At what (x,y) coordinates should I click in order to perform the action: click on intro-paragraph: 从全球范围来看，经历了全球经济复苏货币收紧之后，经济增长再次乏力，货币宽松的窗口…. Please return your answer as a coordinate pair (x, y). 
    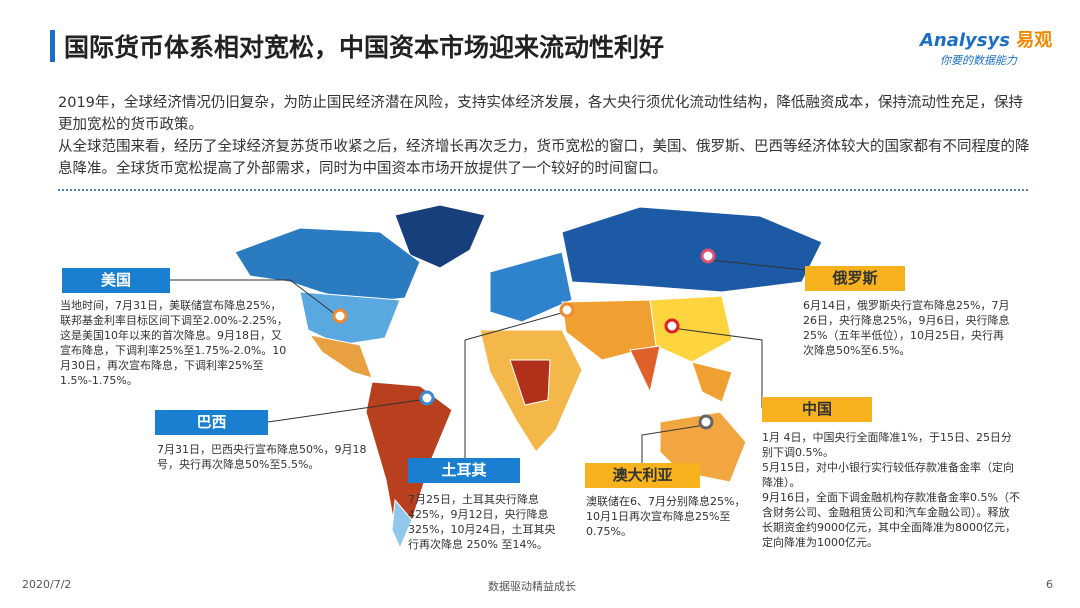
    Looking at the image, I should click on (544, 158).